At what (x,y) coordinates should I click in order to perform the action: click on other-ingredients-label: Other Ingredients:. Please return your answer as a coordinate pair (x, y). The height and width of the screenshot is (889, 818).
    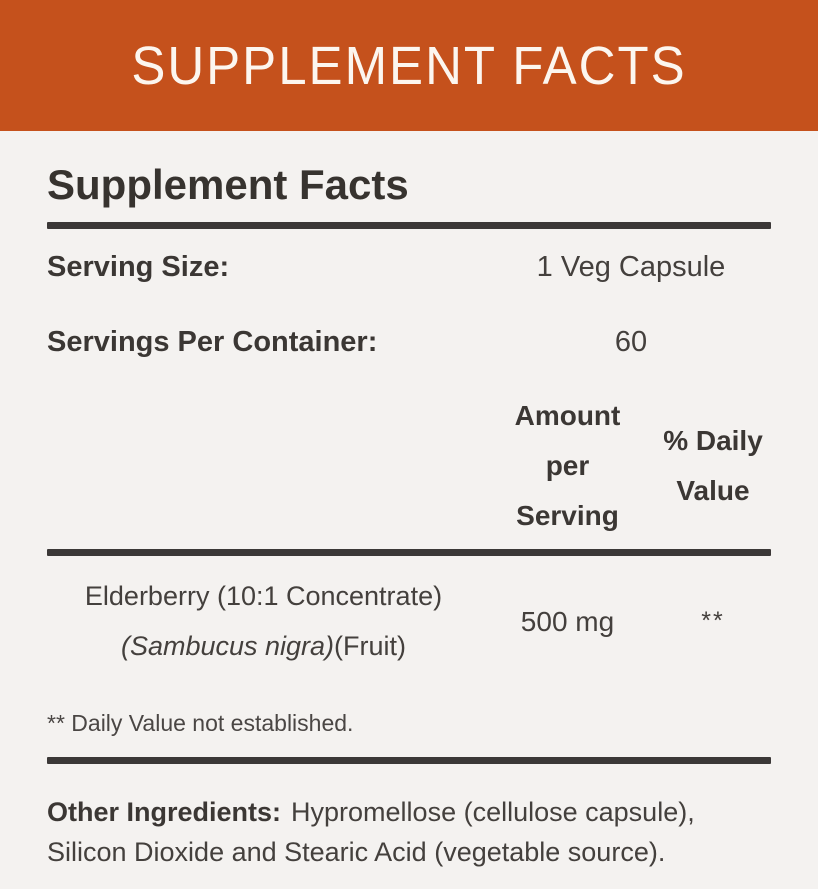
    Looking at the image, I should click on (164, 811).